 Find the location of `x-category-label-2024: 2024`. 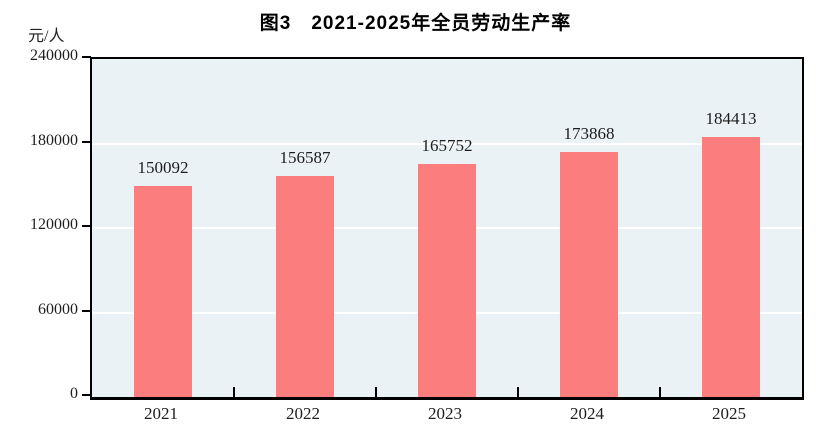

x-category-label-2024: 2024 is located at coordinates (587, 413).